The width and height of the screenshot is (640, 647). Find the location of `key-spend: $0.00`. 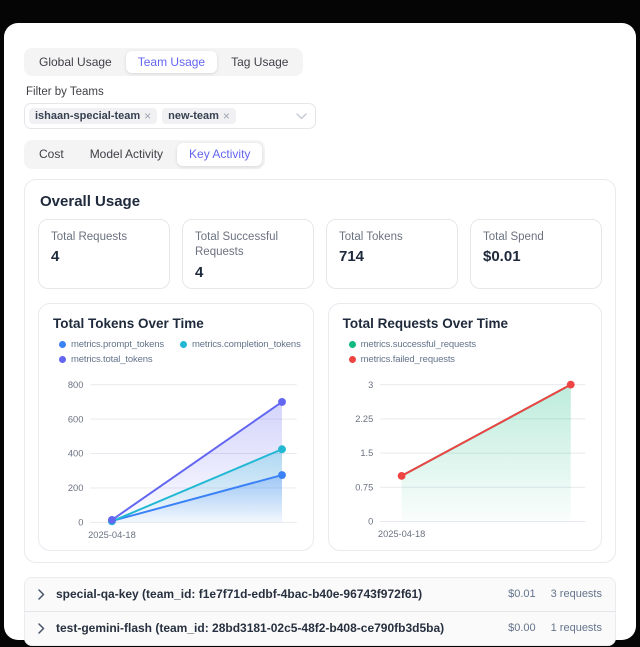

key-spend: $0.00 is located at coordinates (522, 628).